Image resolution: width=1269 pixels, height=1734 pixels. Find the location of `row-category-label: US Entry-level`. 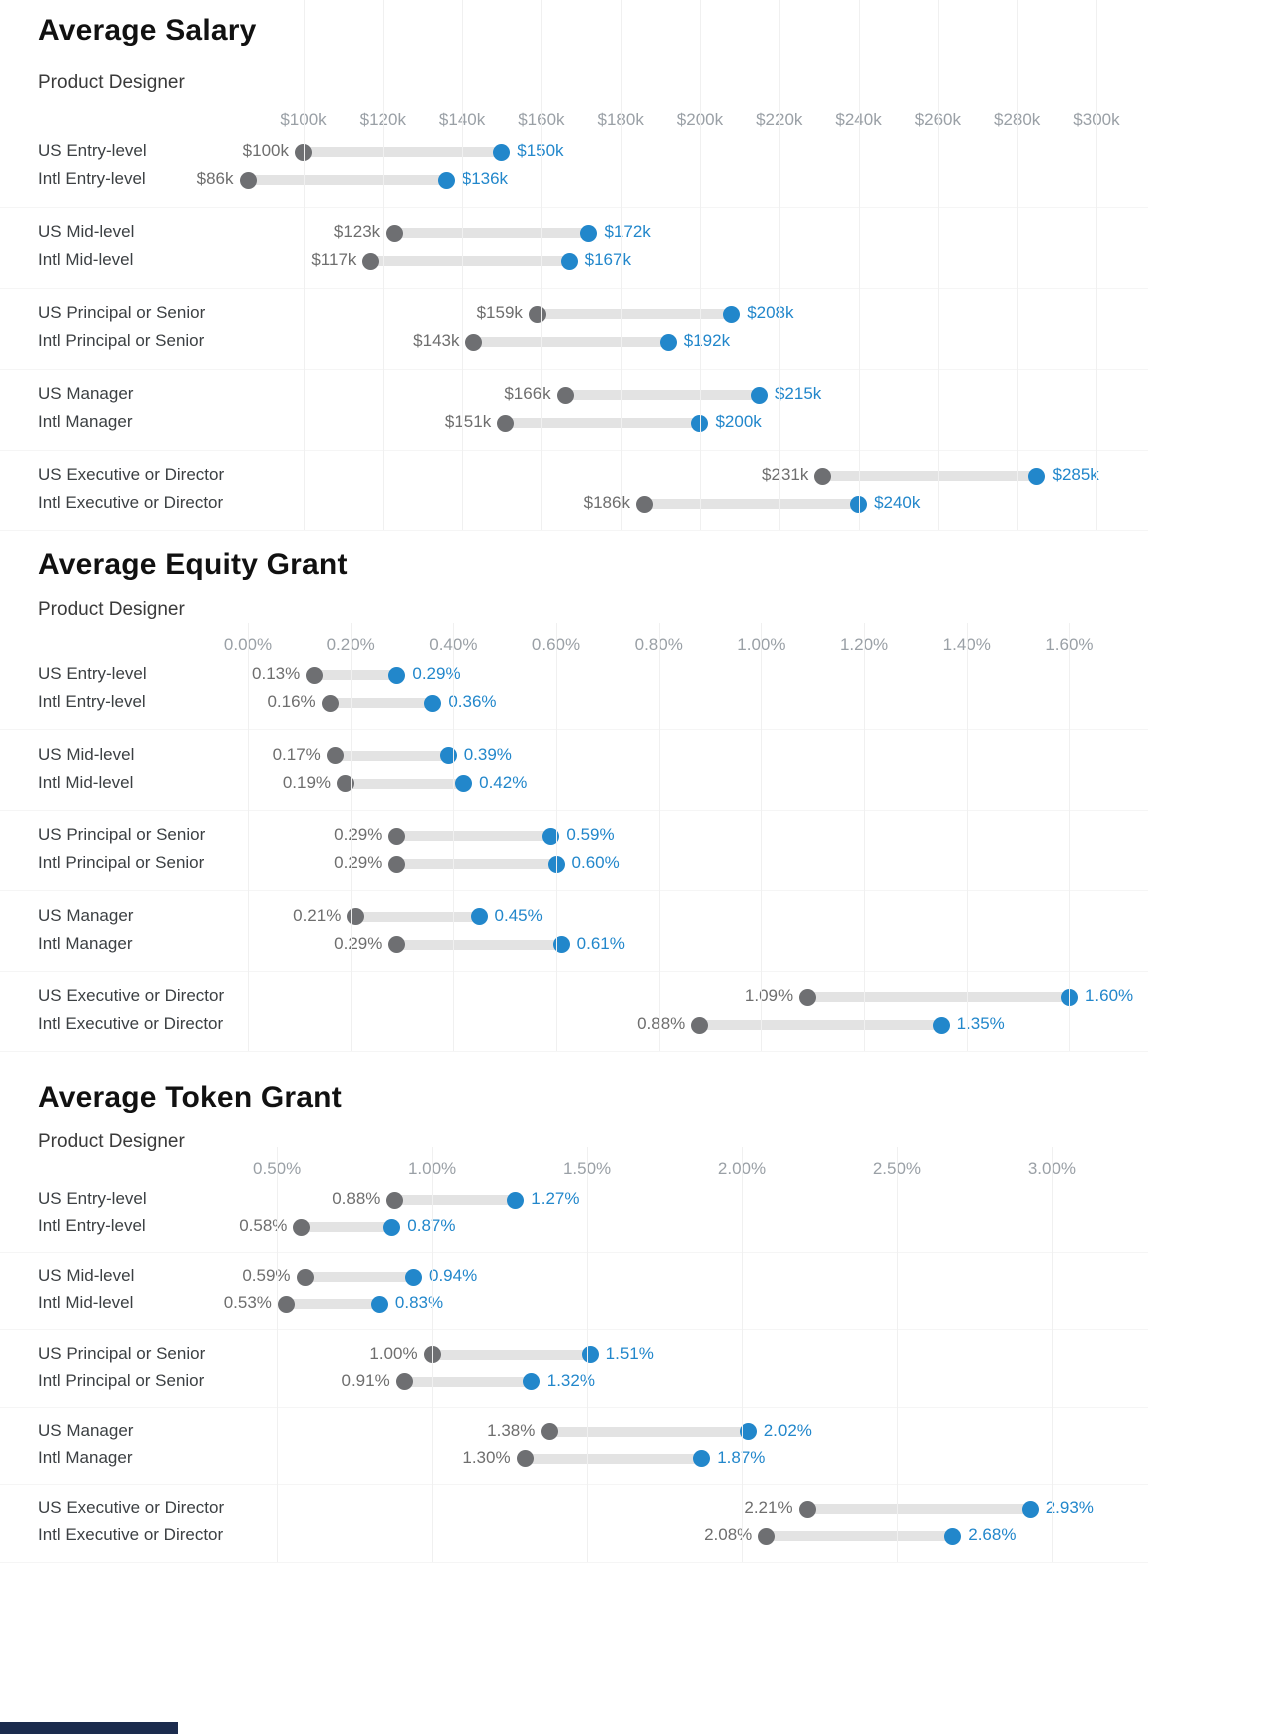

row-category-label: US Entry-level is located at coordinates (92, 150).